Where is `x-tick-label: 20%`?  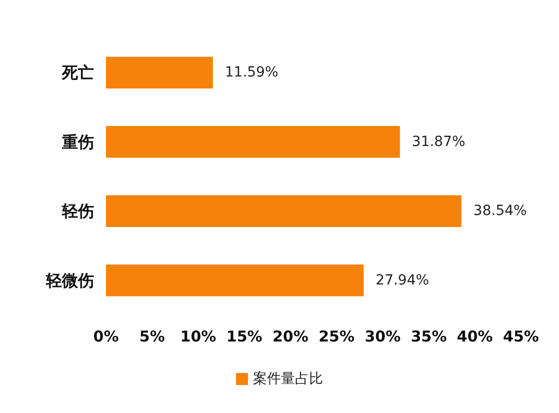 x-tick-label: 20% is located at coordinates (290, 337).